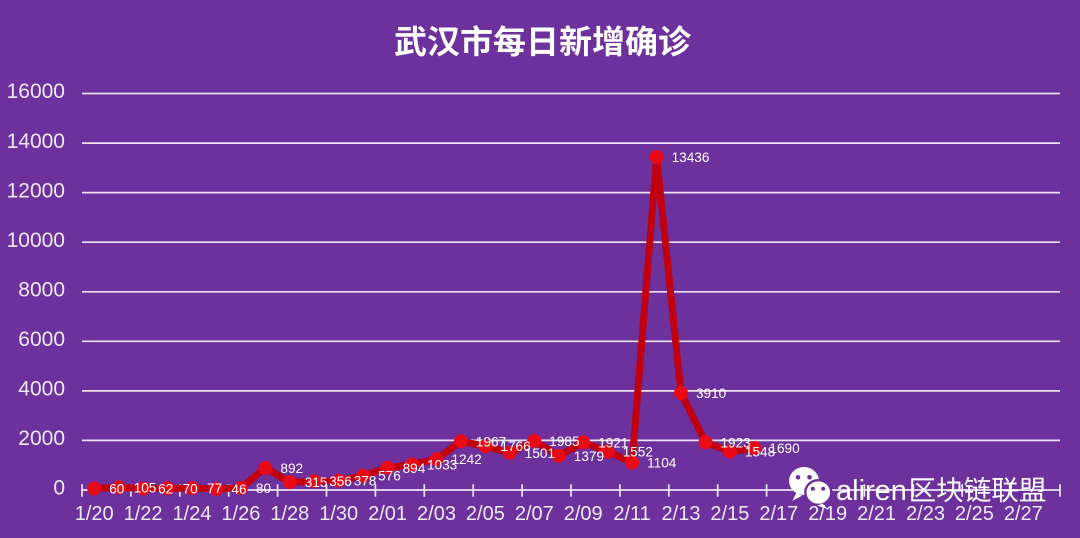 This screenshot has height=538, width=1080. What do you see at coordinates (340, 481) in the screenshot?
I see `svg-text: 356` at bounding box center [340, 481].